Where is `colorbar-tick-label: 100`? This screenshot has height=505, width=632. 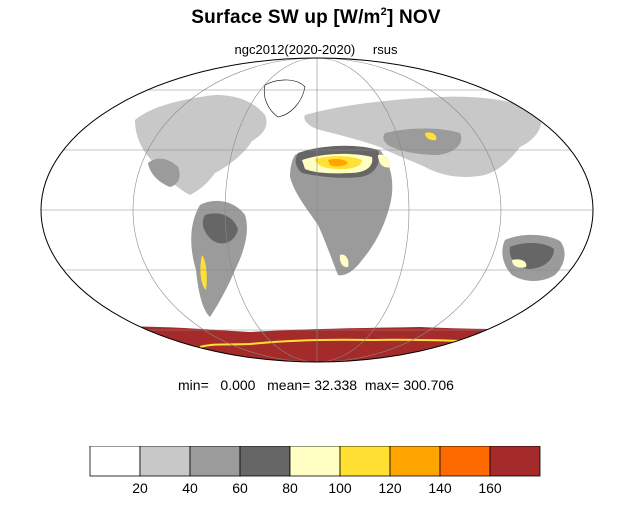
colorbar-tick-label: 100 is located at coordinates (340, 488).